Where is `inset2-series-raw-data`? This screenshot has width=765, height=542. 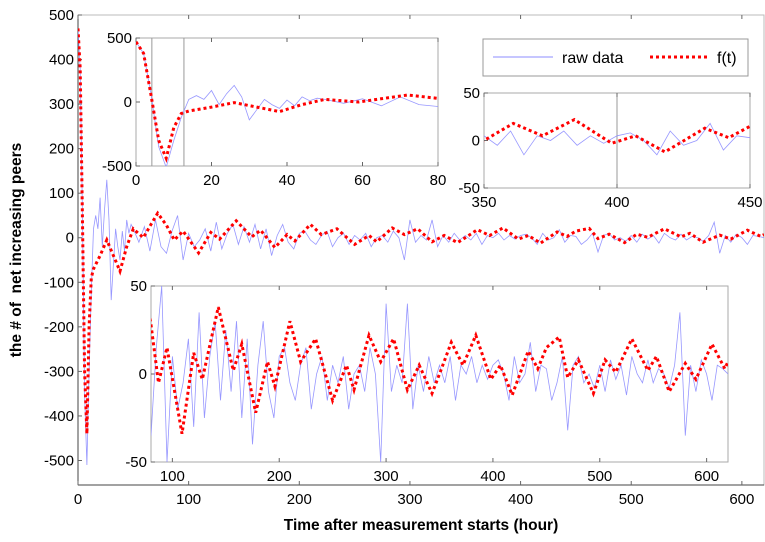 inset2-series-raw-data is located at coordinates (617, 139).